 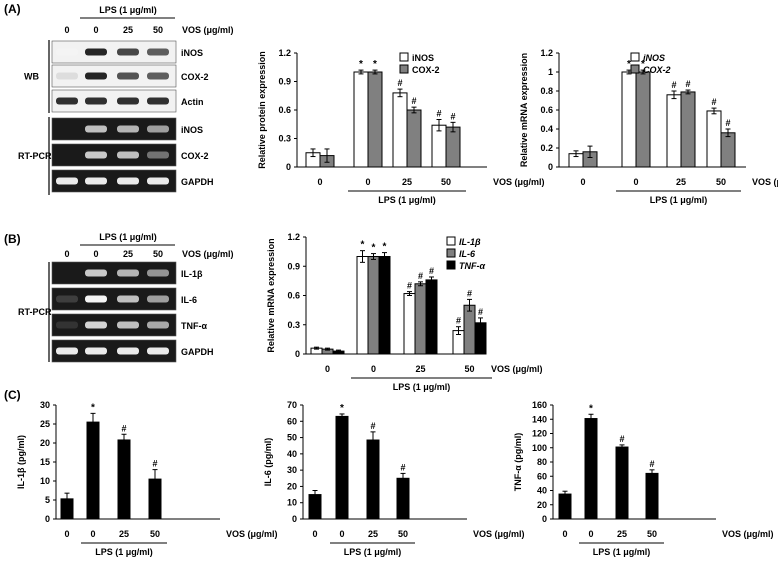 I want to click on y-tick-label: 80, so click(x=542, y=462).